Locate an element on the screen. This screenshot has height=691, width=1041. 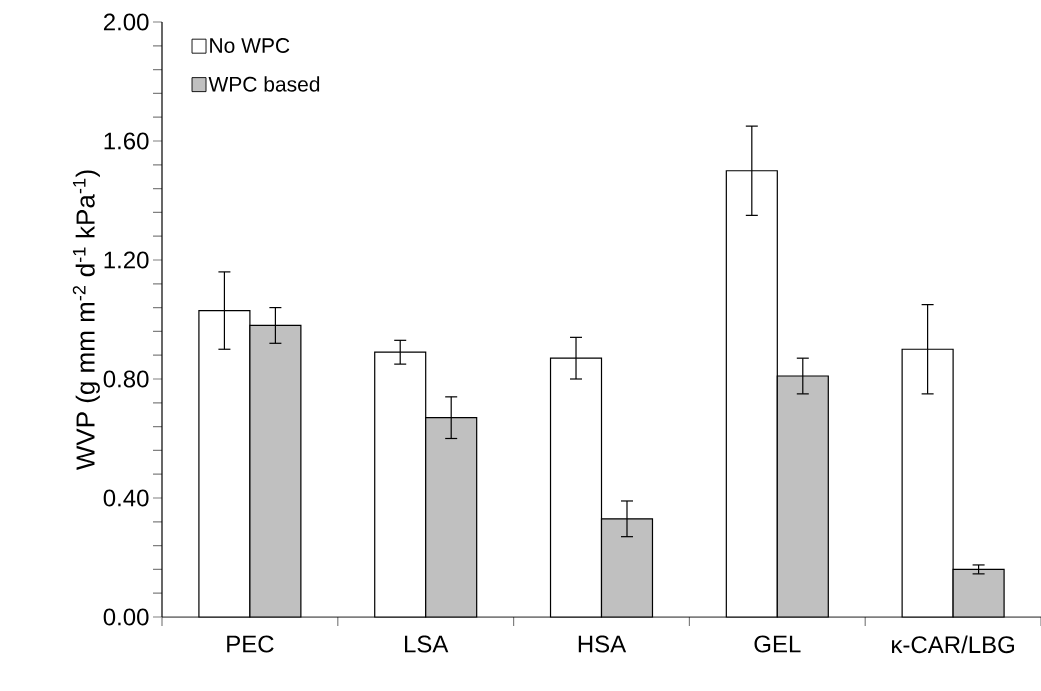
legend-label: WPC based is located at coordinates (264, 84).